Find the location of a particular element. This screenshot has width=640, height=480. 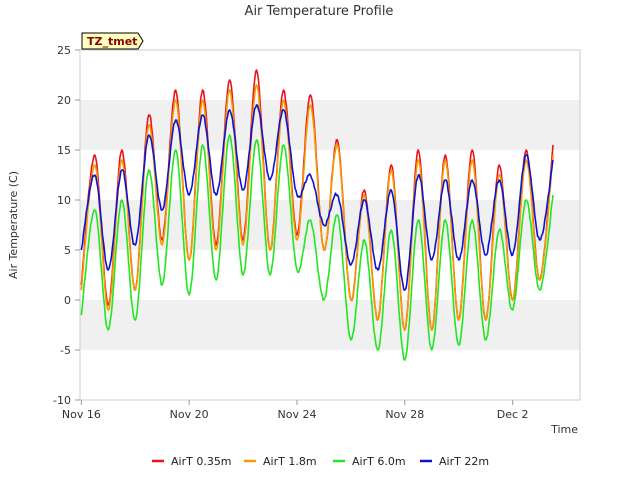

x-axis: Nov 16 Nov 20 Nov 24 Nov 28 Dec 2 is located at coordinates (295, 410).